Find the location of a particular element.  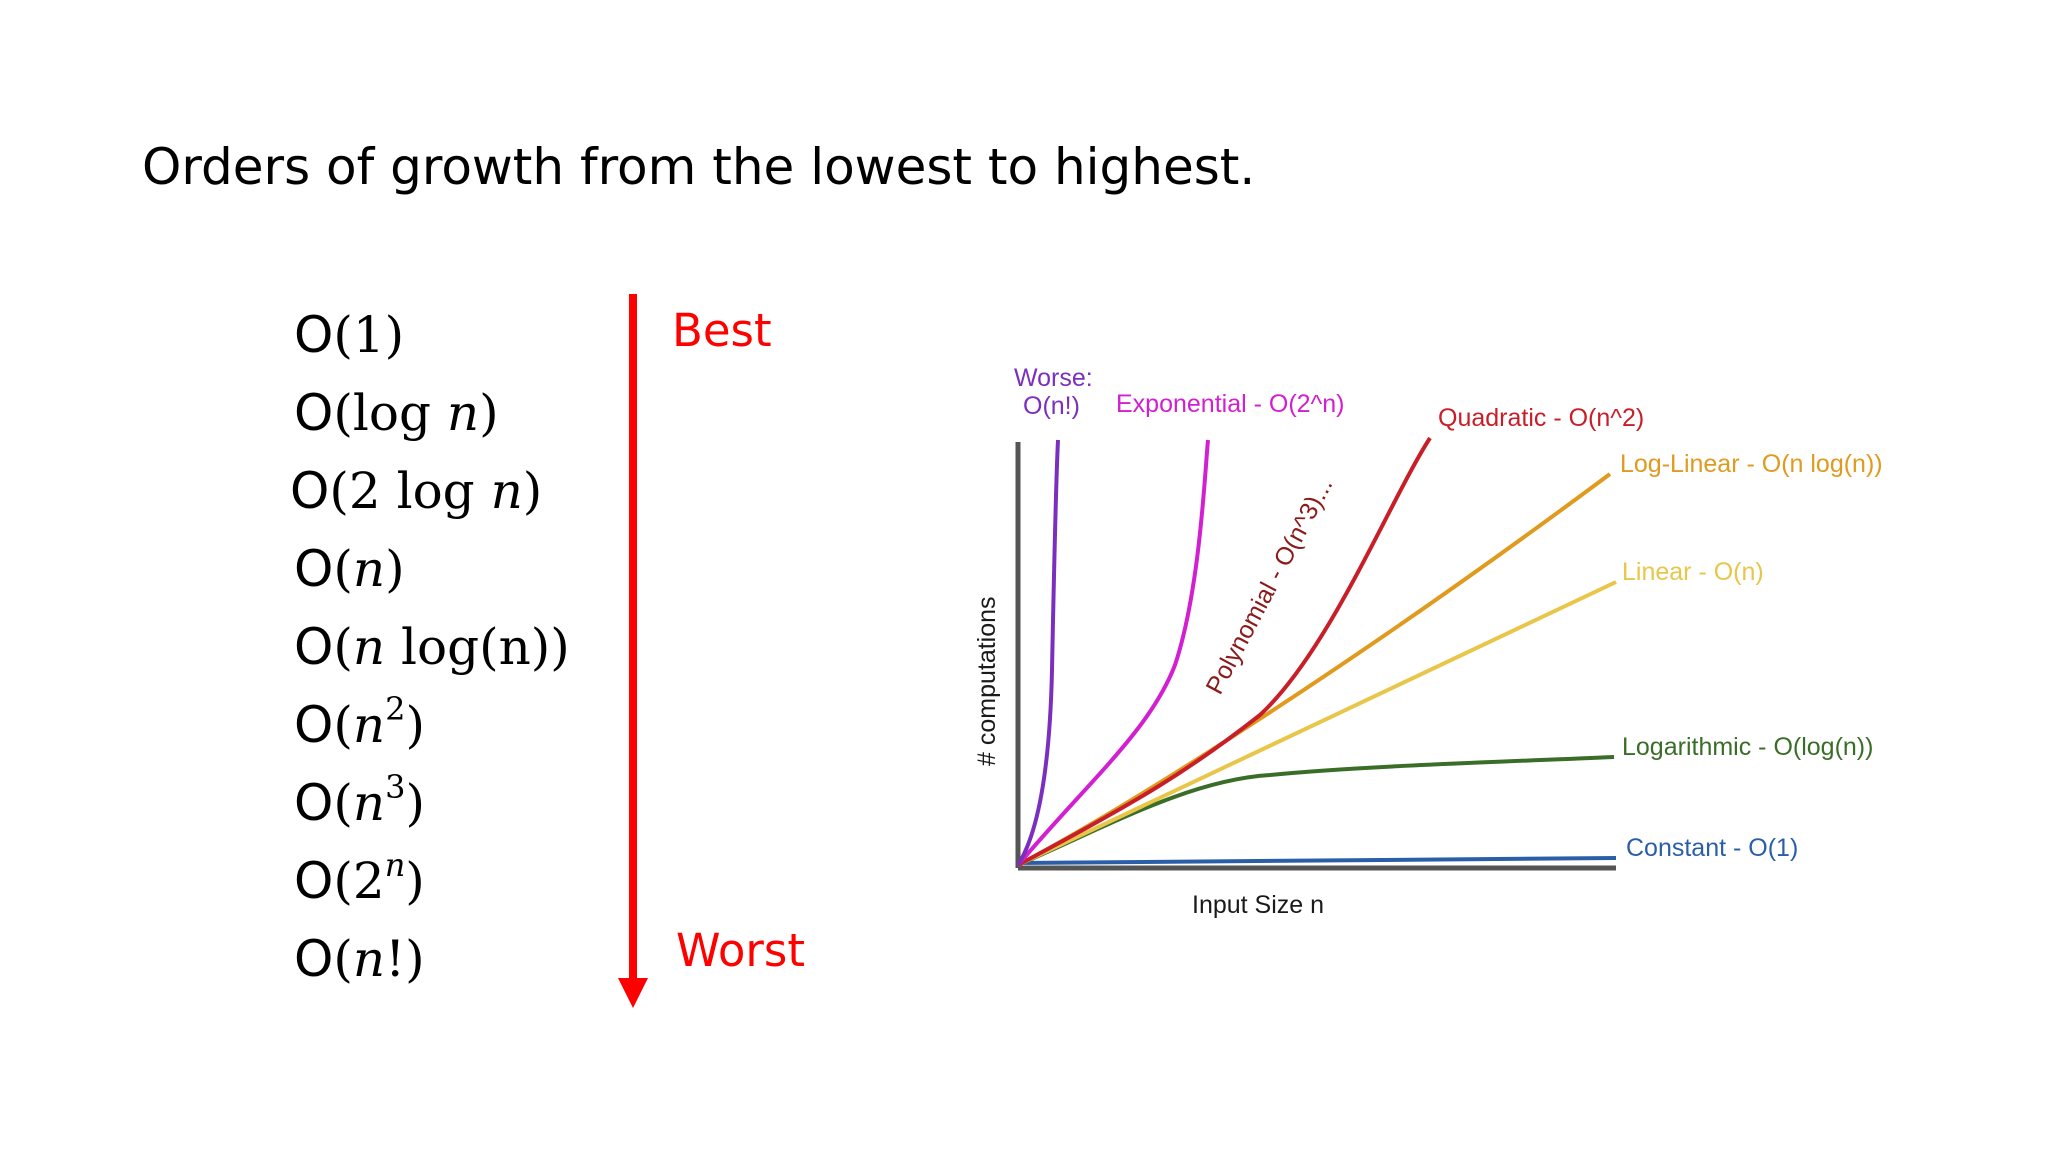

y-axis-label: # computations is located at coordinates (987, 681).